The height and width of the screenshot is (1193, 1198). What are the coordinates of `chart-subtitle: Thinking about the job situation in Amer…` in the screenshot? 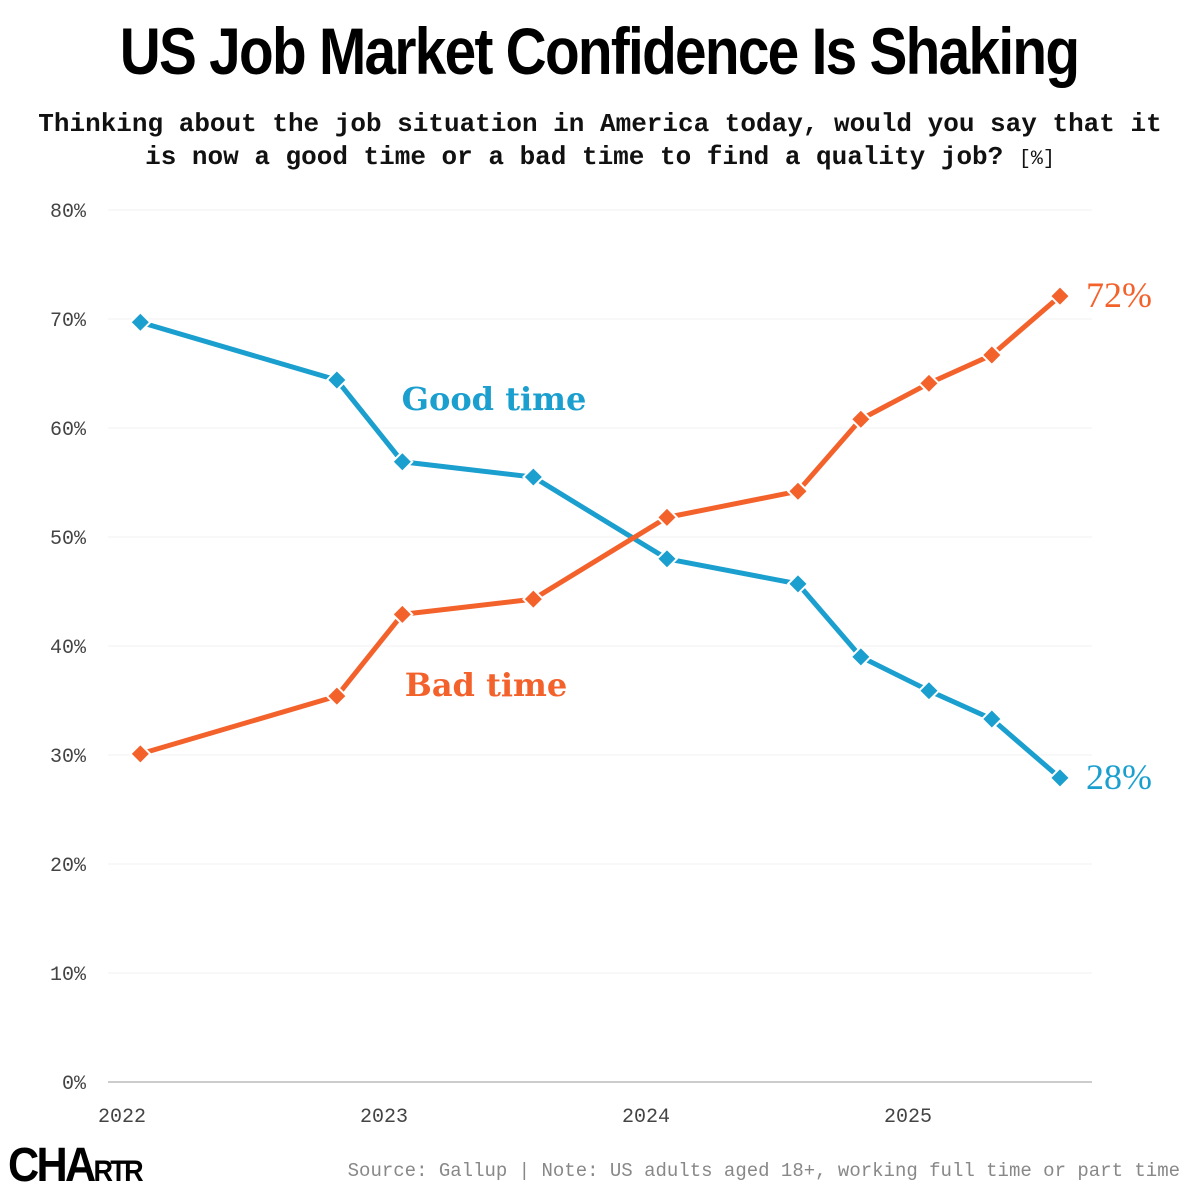 It's located at (600, 142).